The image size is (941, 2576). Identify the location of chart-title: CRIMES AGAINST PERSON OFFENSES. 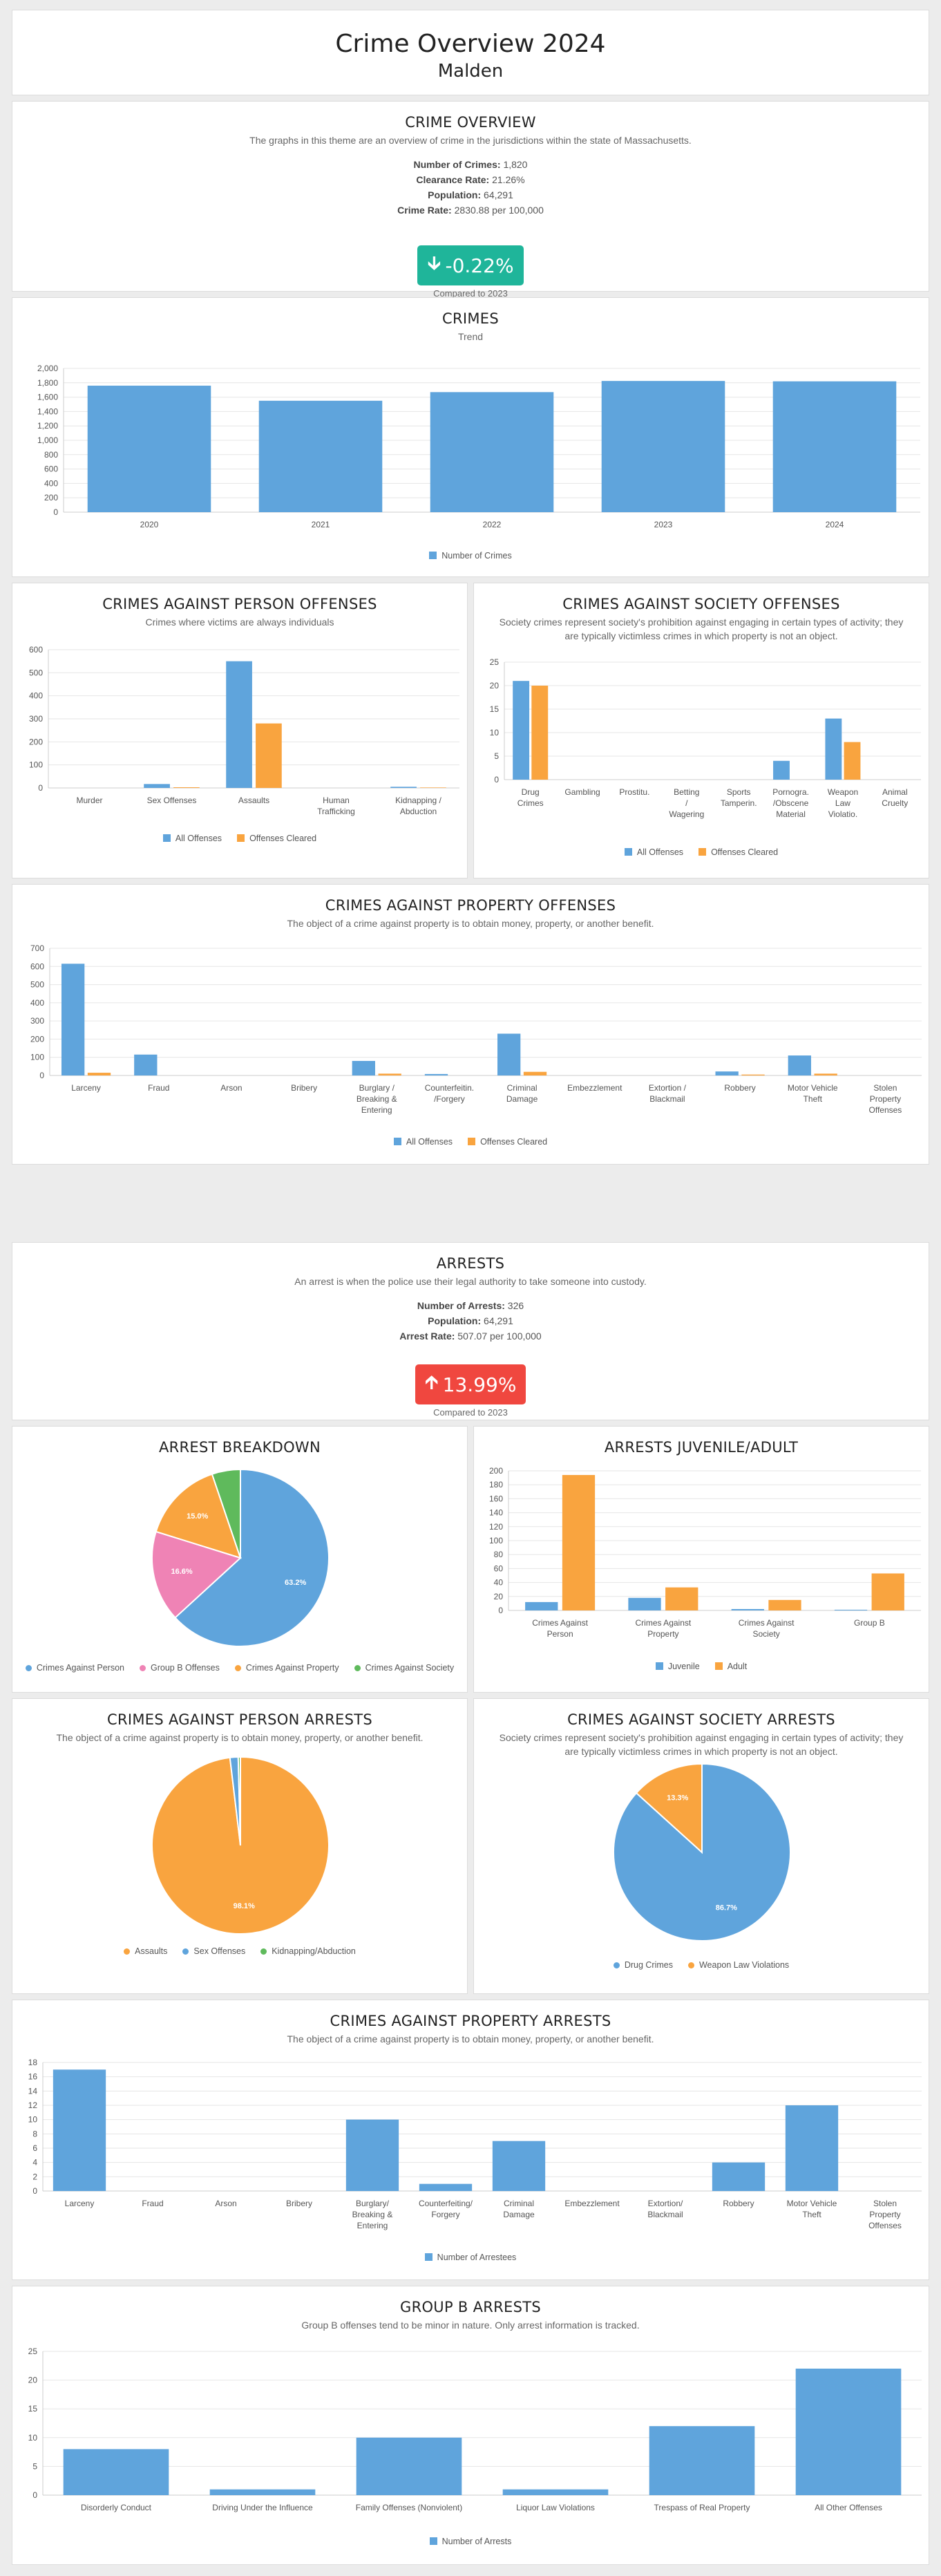
(239, 604).